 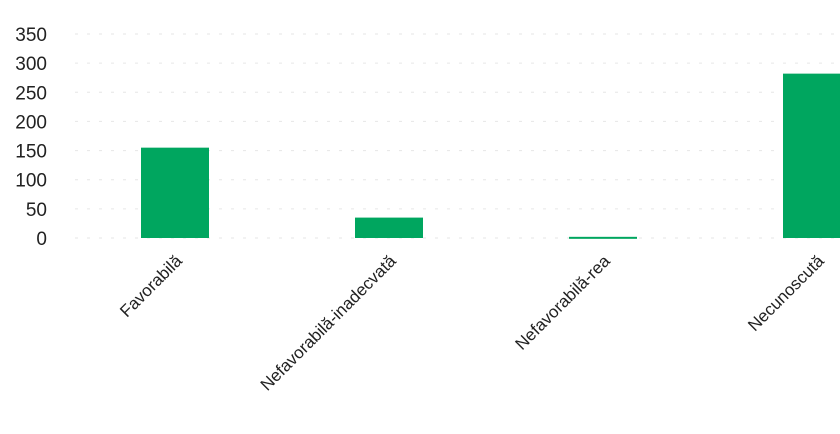 What do you see at coordinates (31, 137) in the screenshot?
I see `y-axis: 350 300 250 200 150 100 50 0` at bounding box center [31, 137].